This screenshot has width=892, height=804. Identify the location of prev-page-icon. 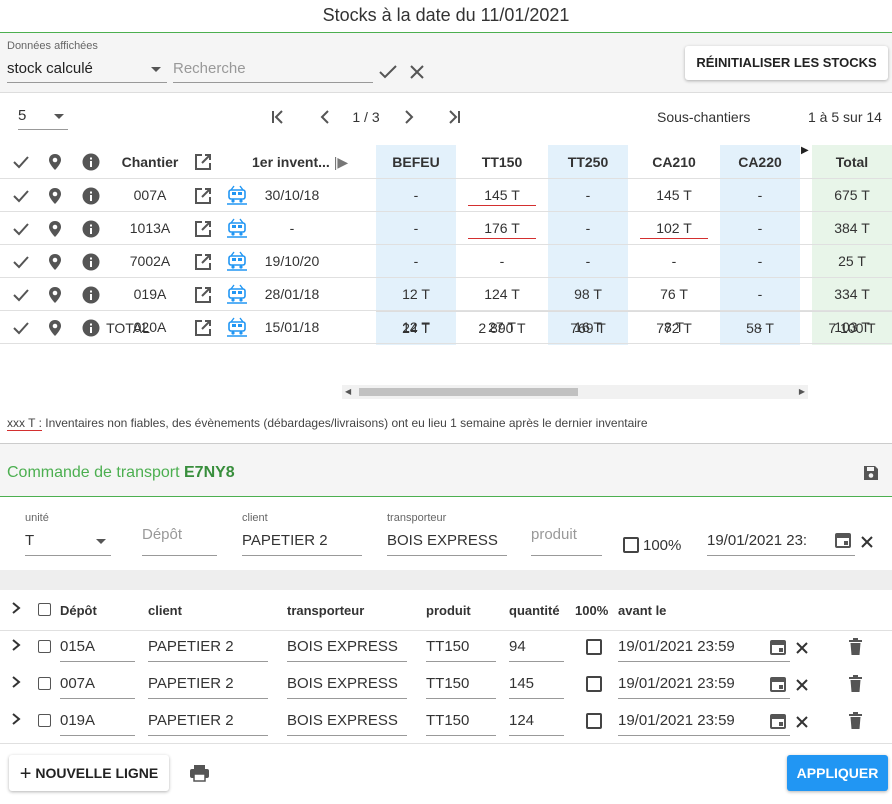
(326, 117).